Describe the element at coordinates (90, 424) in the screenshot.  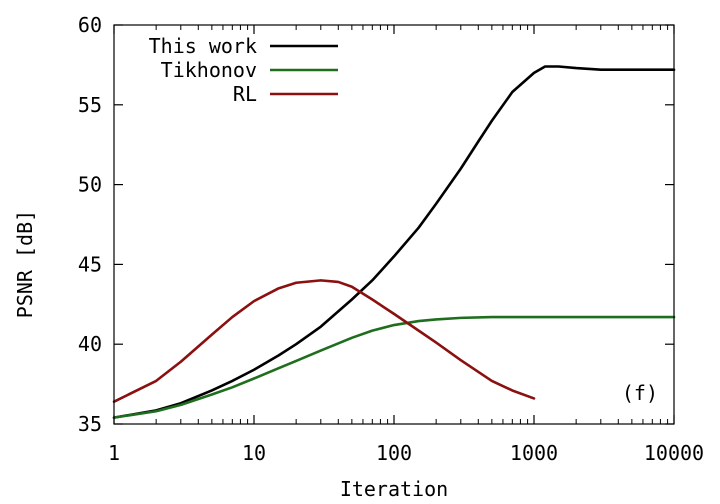
I see `y-tick-label: 35` at that location.